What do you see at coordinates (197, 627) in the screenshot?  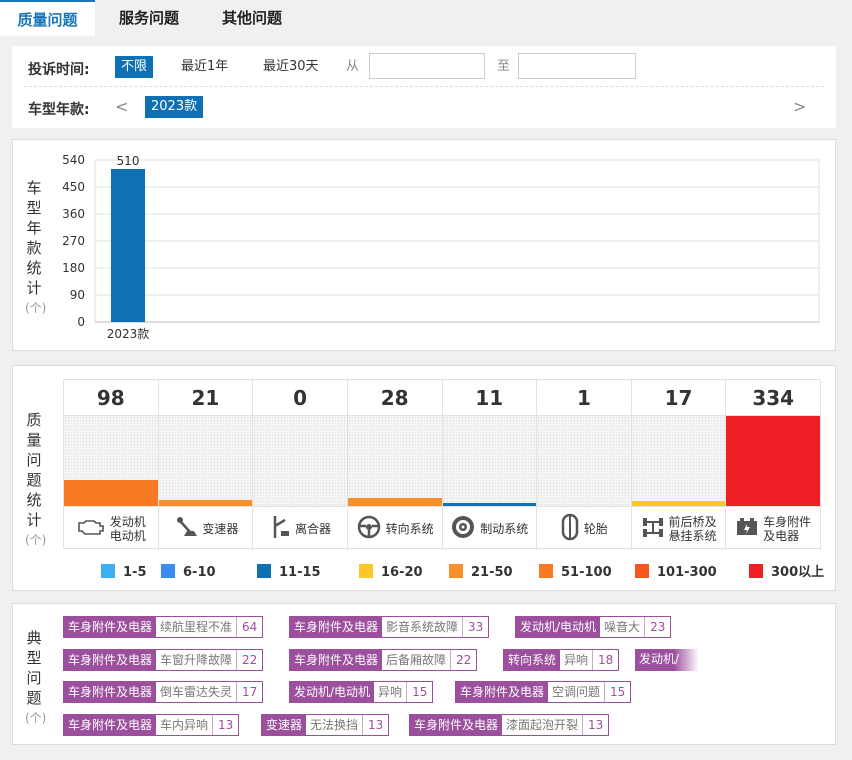 I see `issue-tag-issue: 续航里程不准` at bounding box center [197, 627].